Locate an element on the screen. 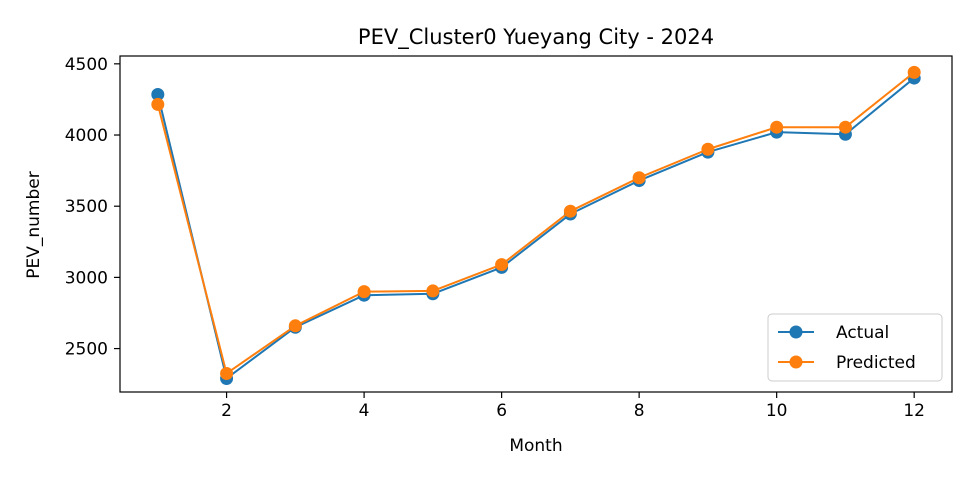 The width and height of the screenshot is (975, 480). legend-marker-predicted is located at coordinates (796, 362).